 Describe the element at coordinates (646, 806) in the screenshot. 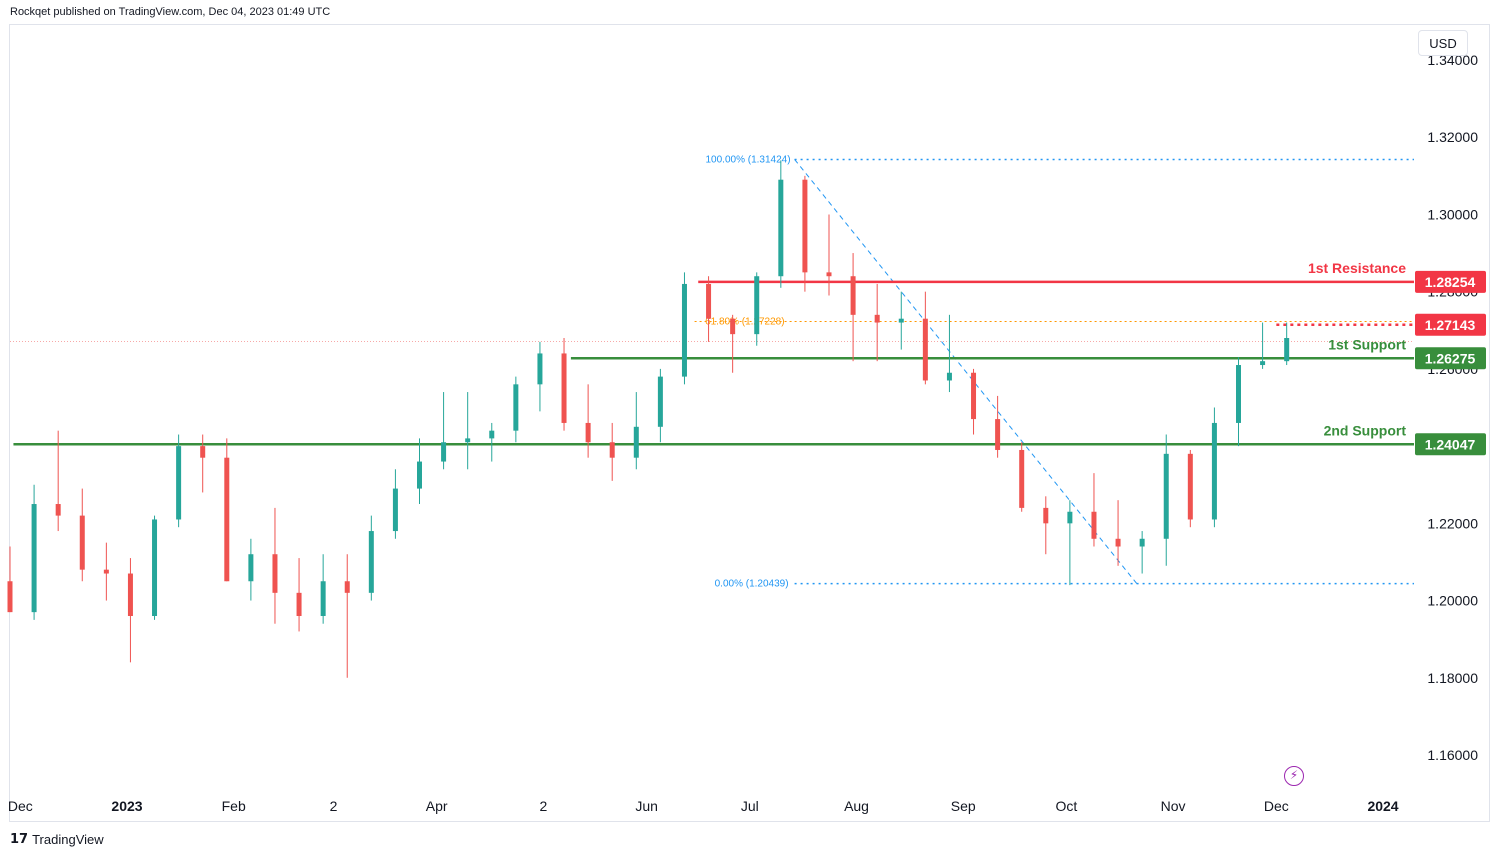

I see `x-tick-label: Jun` at that location.